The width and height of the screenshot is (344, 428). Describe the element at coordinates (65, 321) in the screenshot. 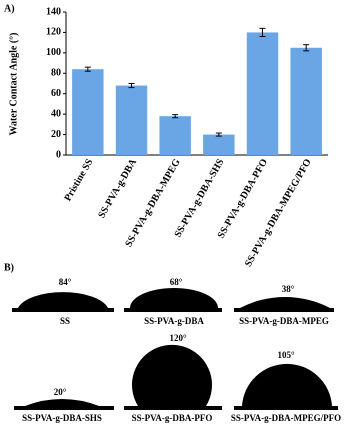

I see `sample-label: SS` at that location.